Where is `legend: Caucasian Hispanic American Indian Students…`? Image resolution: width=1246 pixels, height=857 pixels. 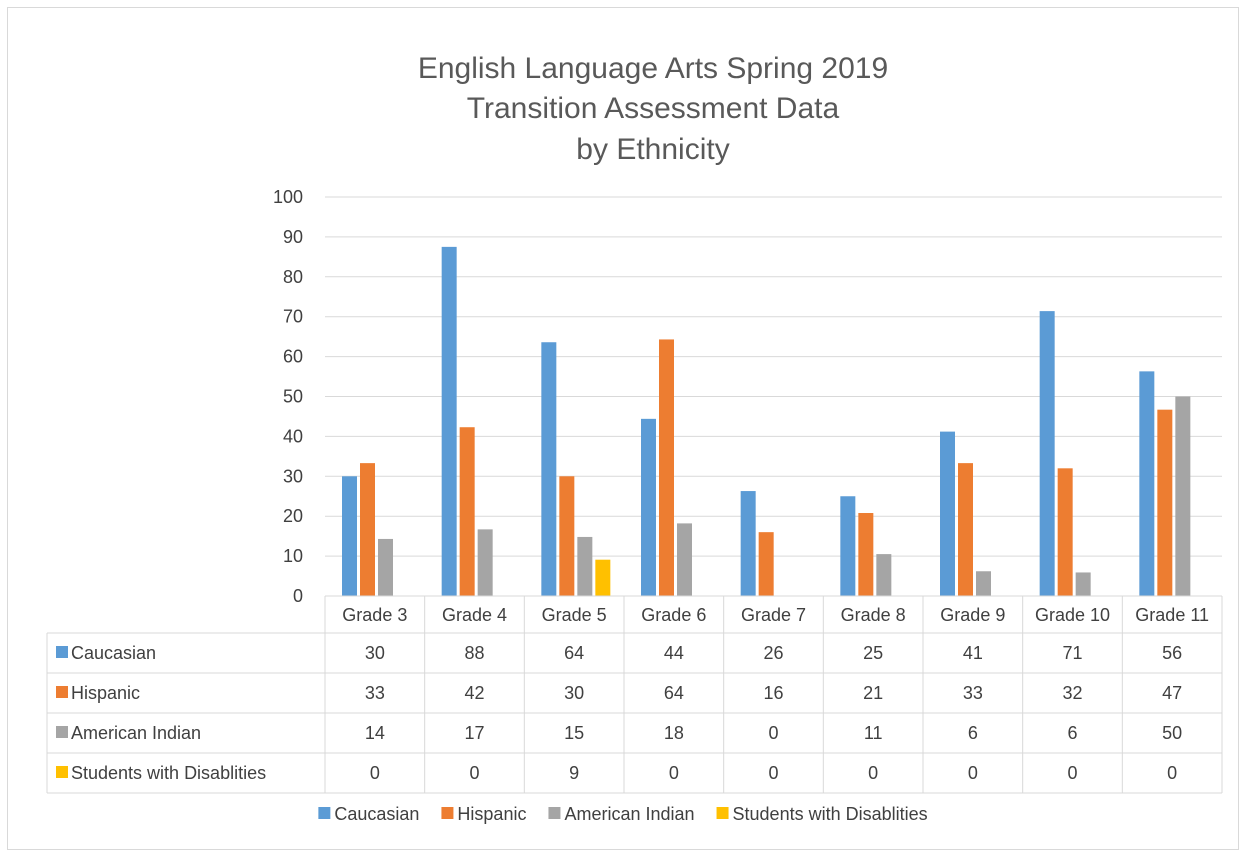 legend: Caucasian Hispanic American Indian Students… is located at coordinates (623, 814).